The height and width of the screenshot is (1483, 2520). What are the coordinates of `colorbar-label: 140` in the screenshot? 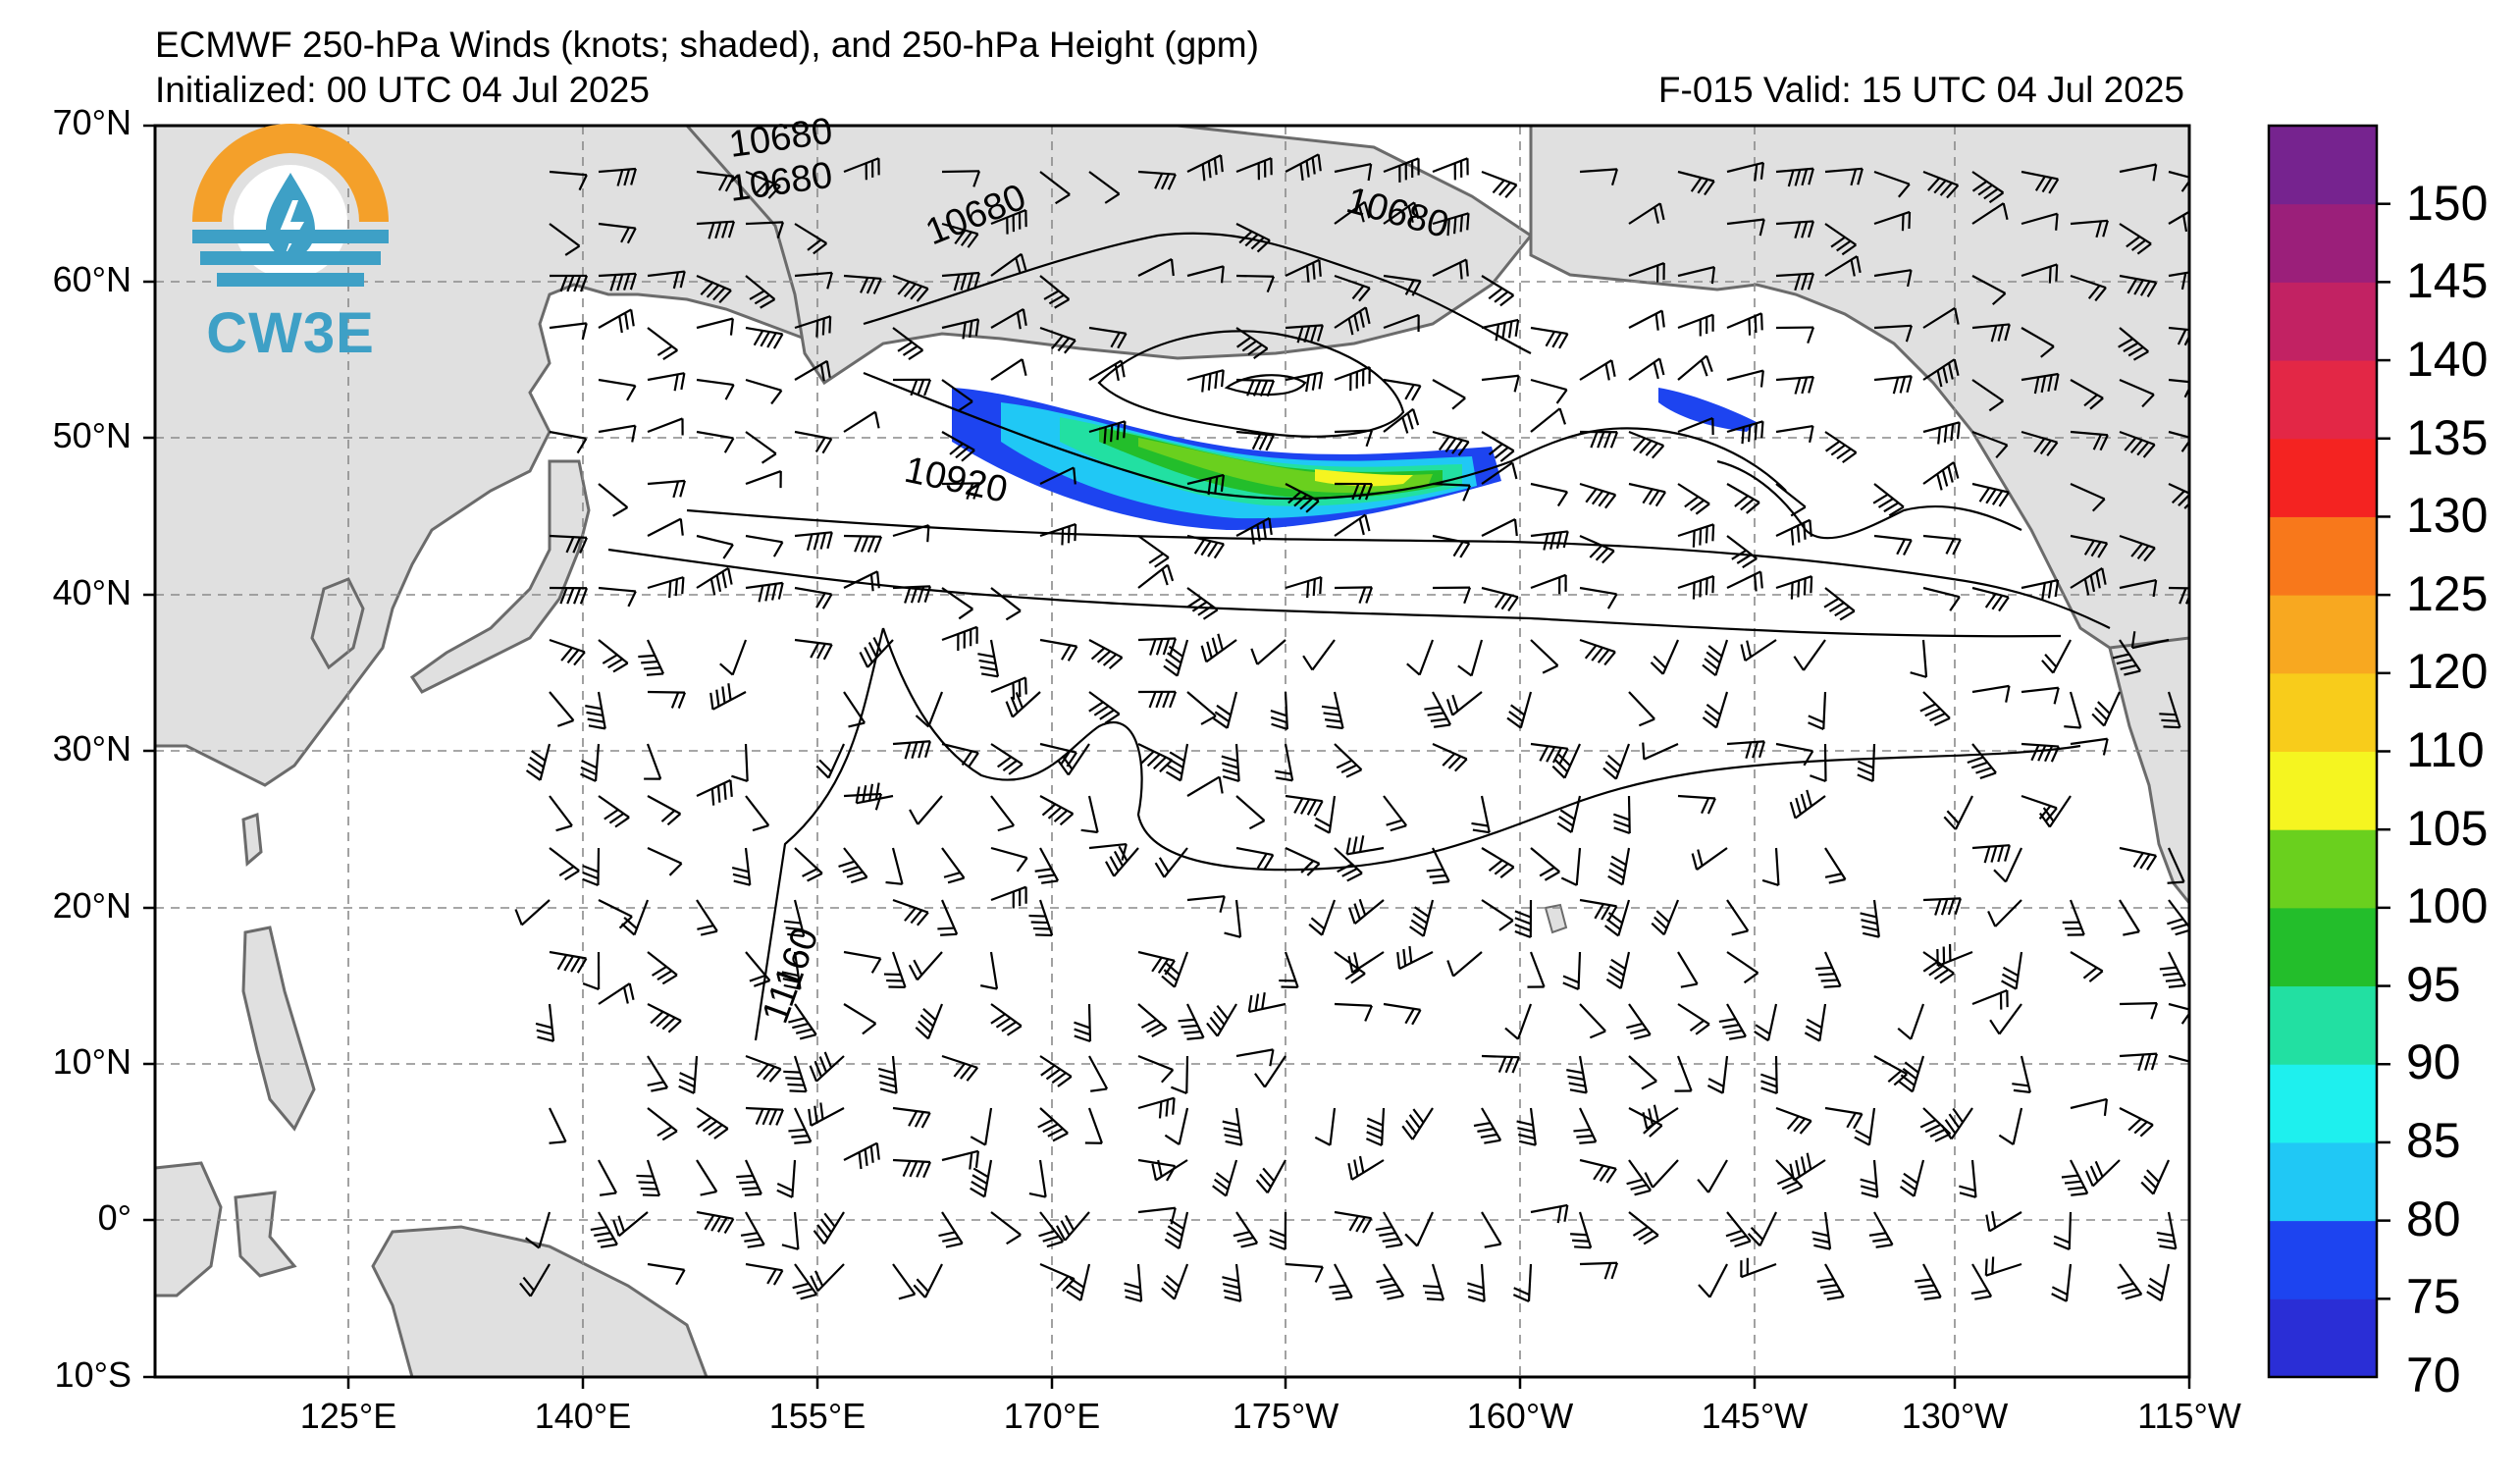 It's located at (2447, 360).